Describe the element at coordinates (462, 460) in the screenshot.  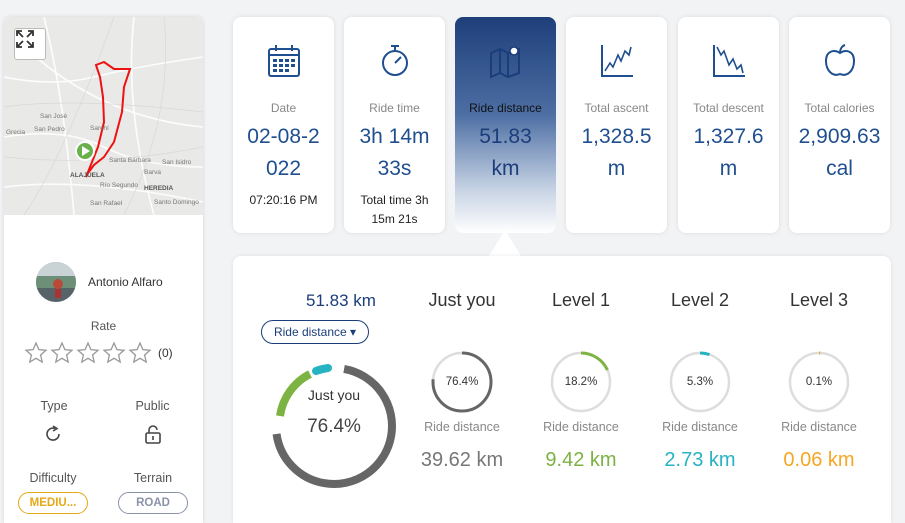
I see `metric-value: 39.62 km` at that location.